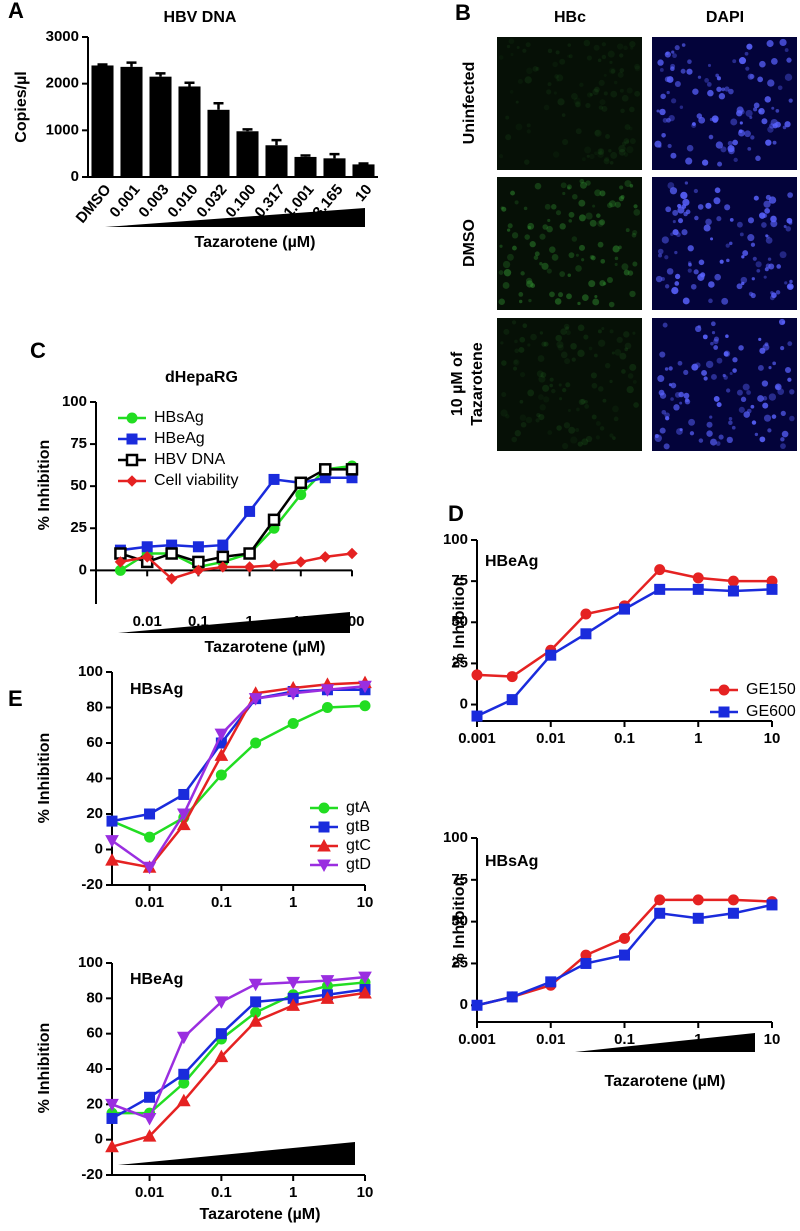 Image resolution: width=800 pixels, height=1231 pixels. Describe the element at coordinates (156, 979) in the screenshot. I see `chart-title: HBeAg` at that location.